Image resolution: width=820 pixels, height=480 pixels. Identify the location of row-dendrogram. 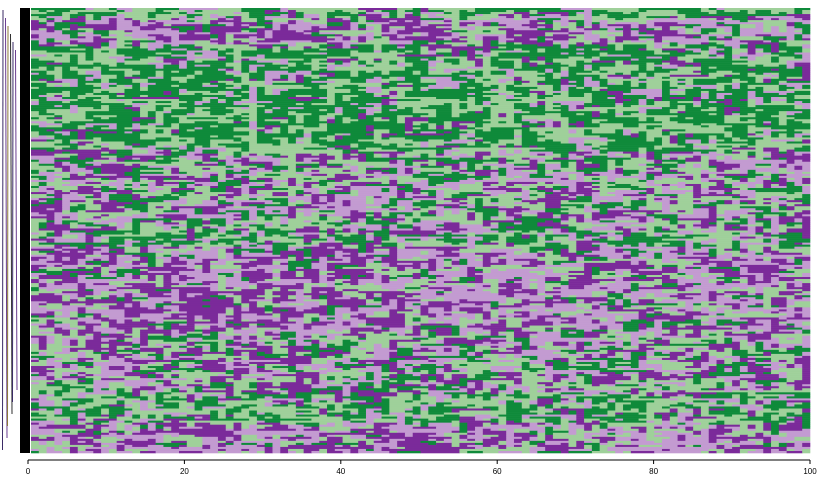
(10, 230).